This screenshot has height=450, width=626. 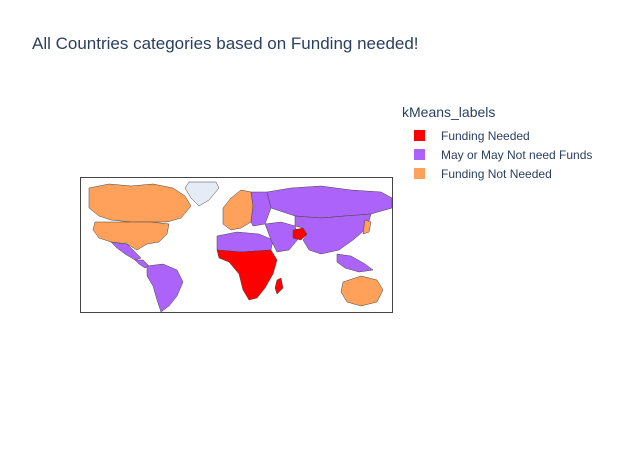 I want to click on greenland-region, so click(x=202, y=194).